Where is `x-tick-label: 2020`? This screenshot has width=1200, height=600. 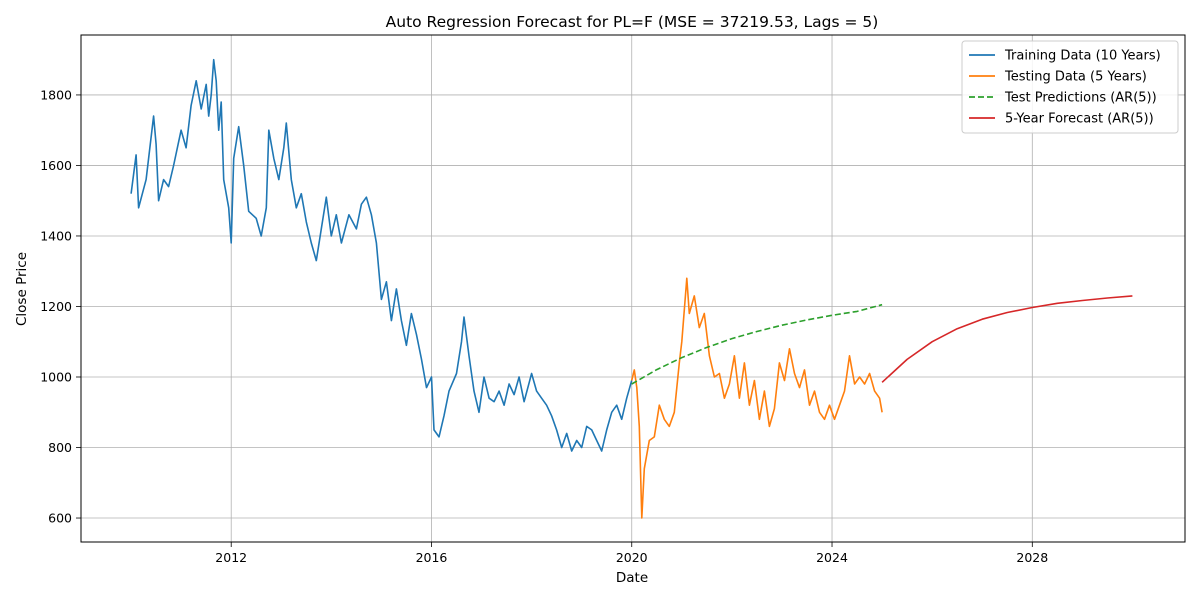
x-tick-label: 2020 is located at coordinates (632, 557).